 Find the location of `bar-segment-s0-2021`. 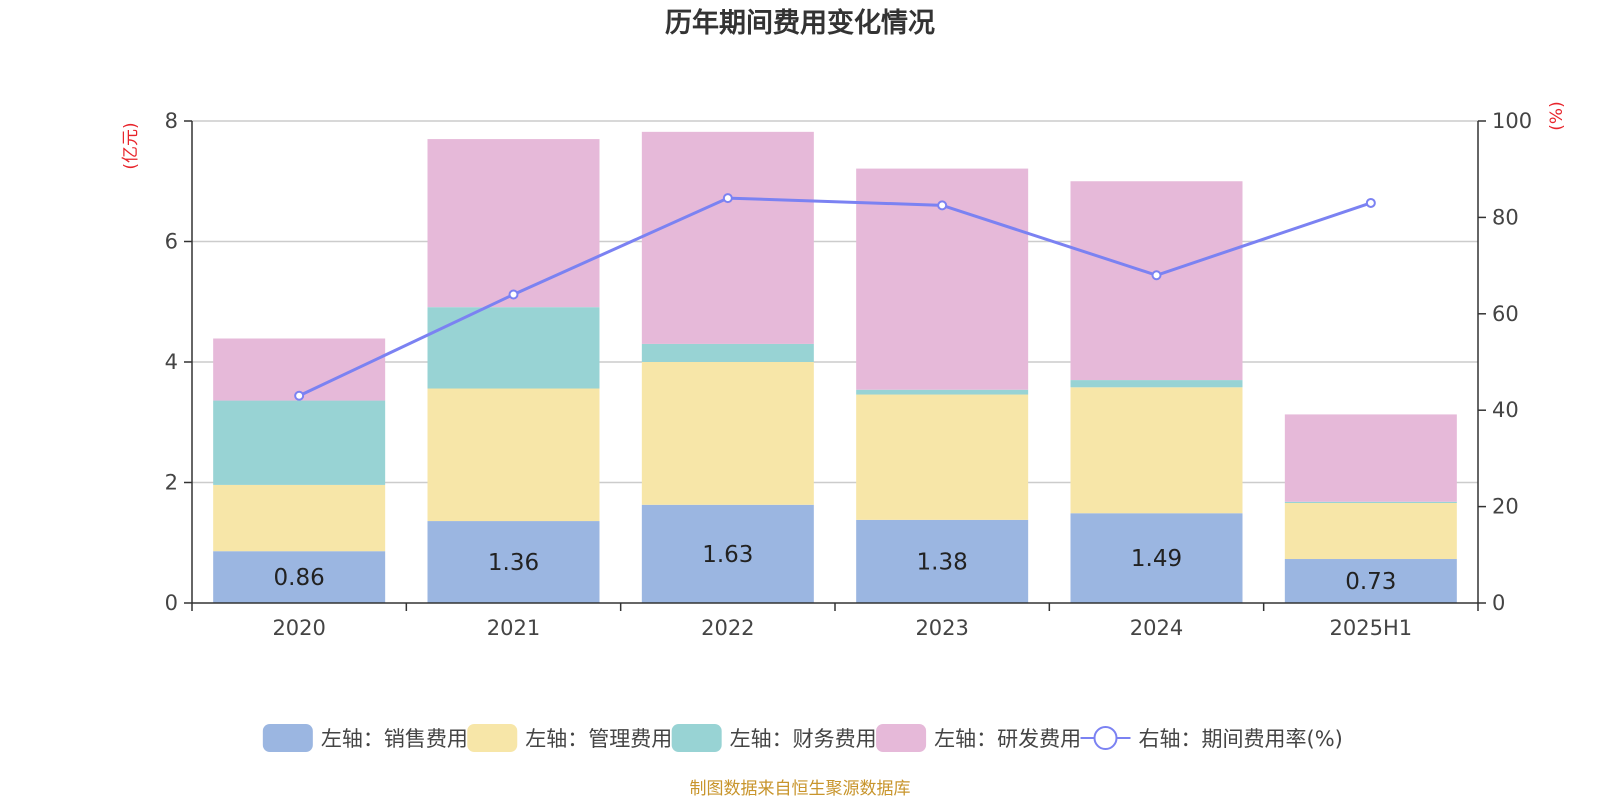

bar-segment-s0-2021 is located at coordinates (513, 562).